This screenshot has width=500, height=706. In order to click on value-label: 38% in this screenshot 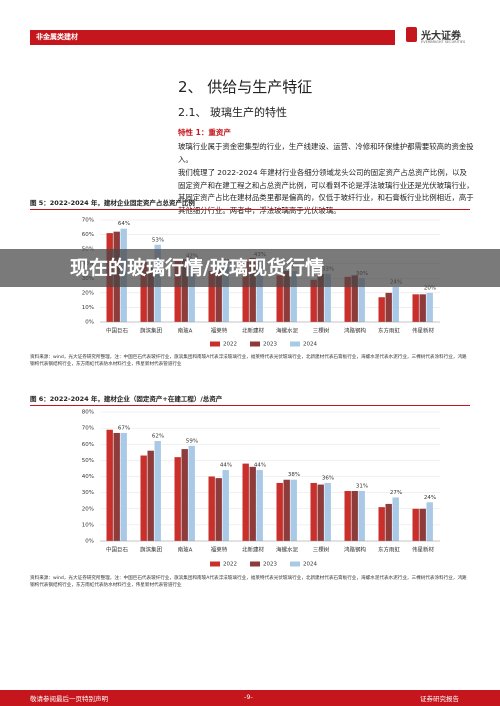, I will do `click(294, 475)`.